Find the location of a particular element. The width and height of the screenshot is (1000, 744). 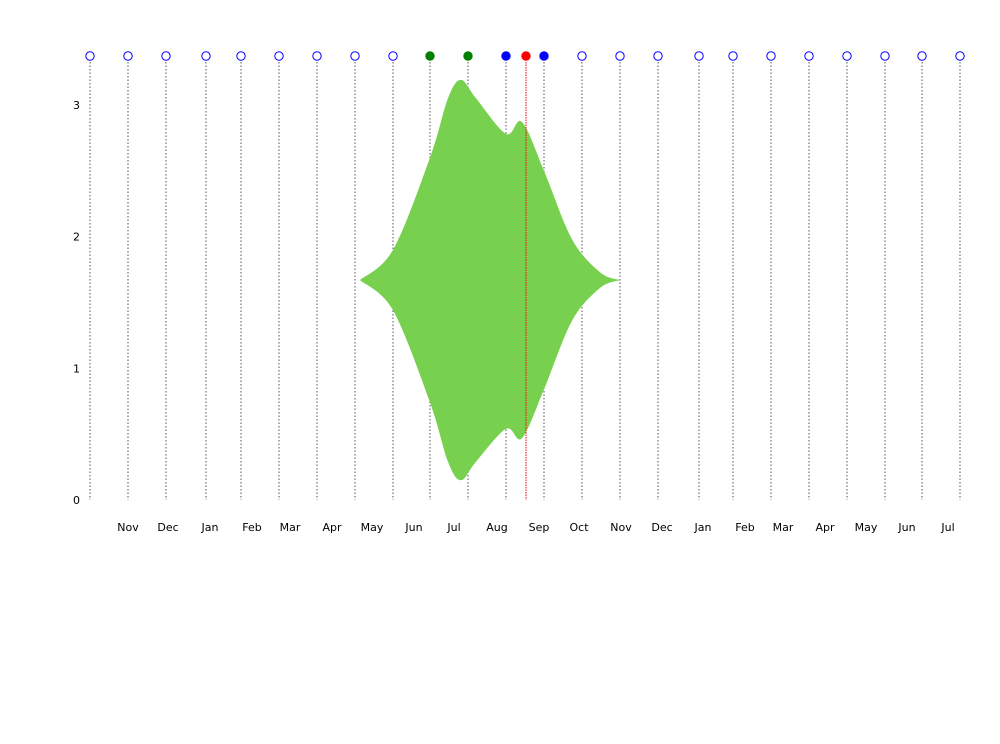

y-tick-label: 3 is located at coordinates (76, 105).